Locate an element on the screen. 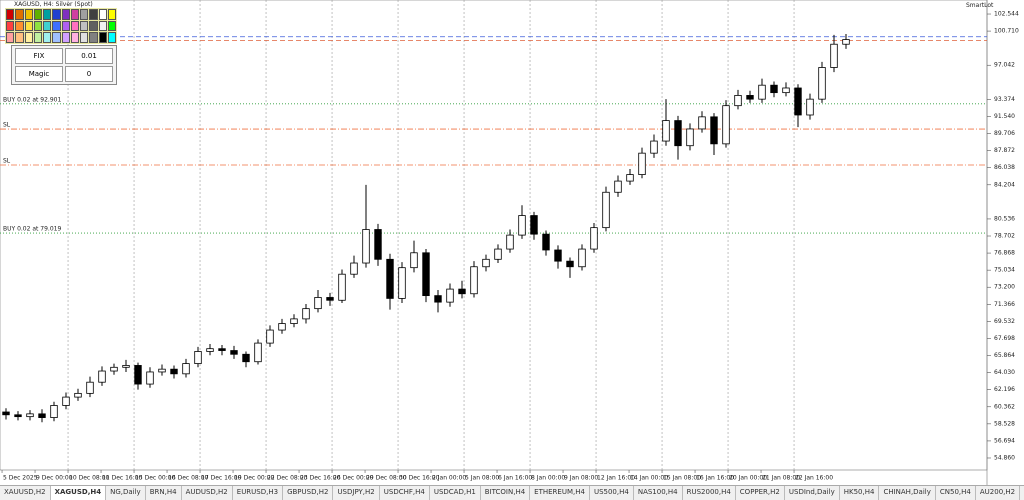 The image size is (1024, 500). y-tick-label: 91.540 is located at coordinates (1004, 116).